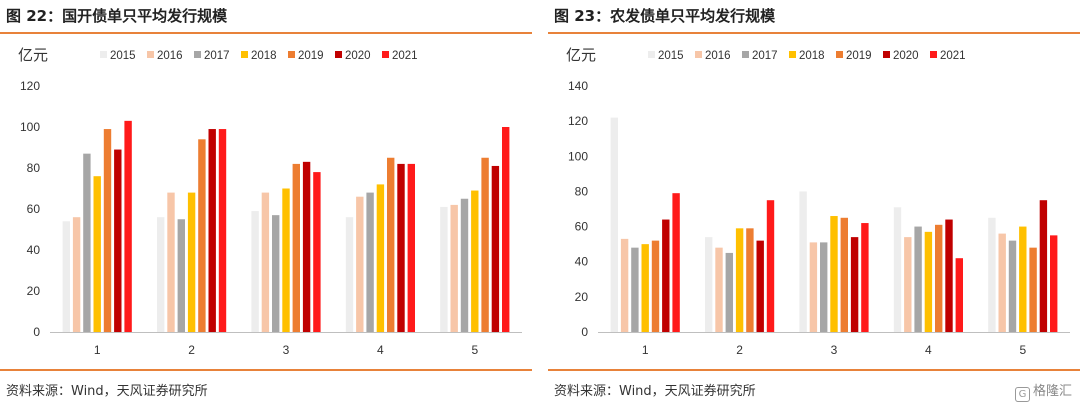 This screenshot has width=1080, height=408. What do you see at coordinates (1022, 394) in the screenshot?
I see `gelonghui-logo-icon: G` at bounding box center [1022, 394].